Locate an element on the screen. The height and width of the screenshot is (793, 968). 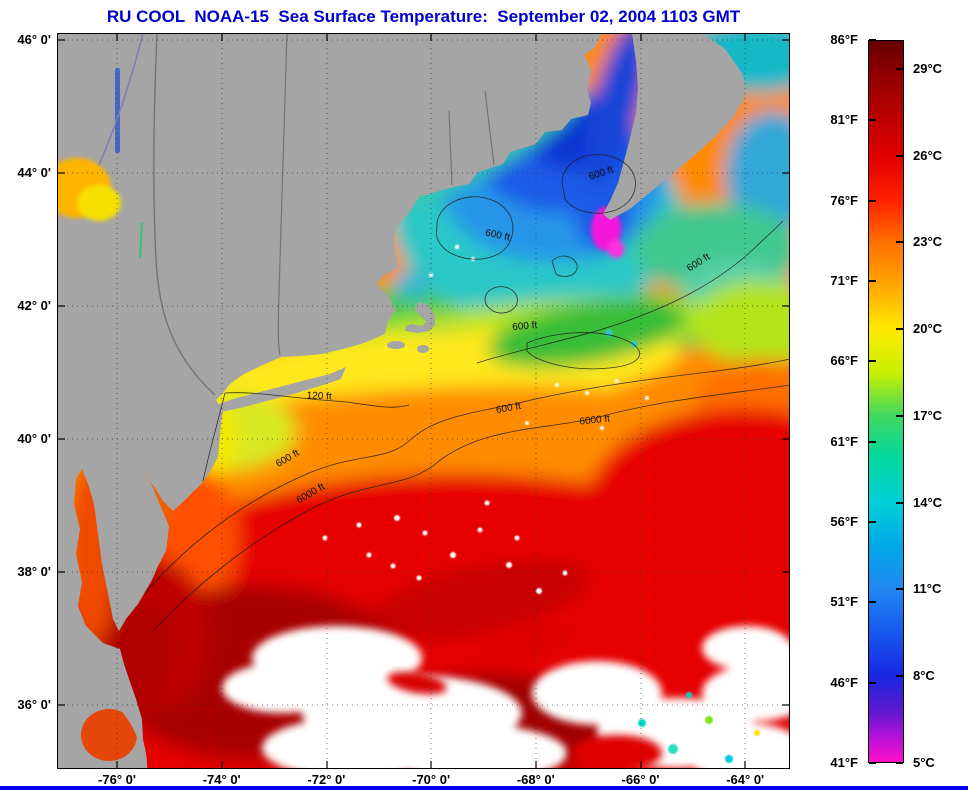
colorbar-celsius-label: 17°C is located at coordinates (928, 415).